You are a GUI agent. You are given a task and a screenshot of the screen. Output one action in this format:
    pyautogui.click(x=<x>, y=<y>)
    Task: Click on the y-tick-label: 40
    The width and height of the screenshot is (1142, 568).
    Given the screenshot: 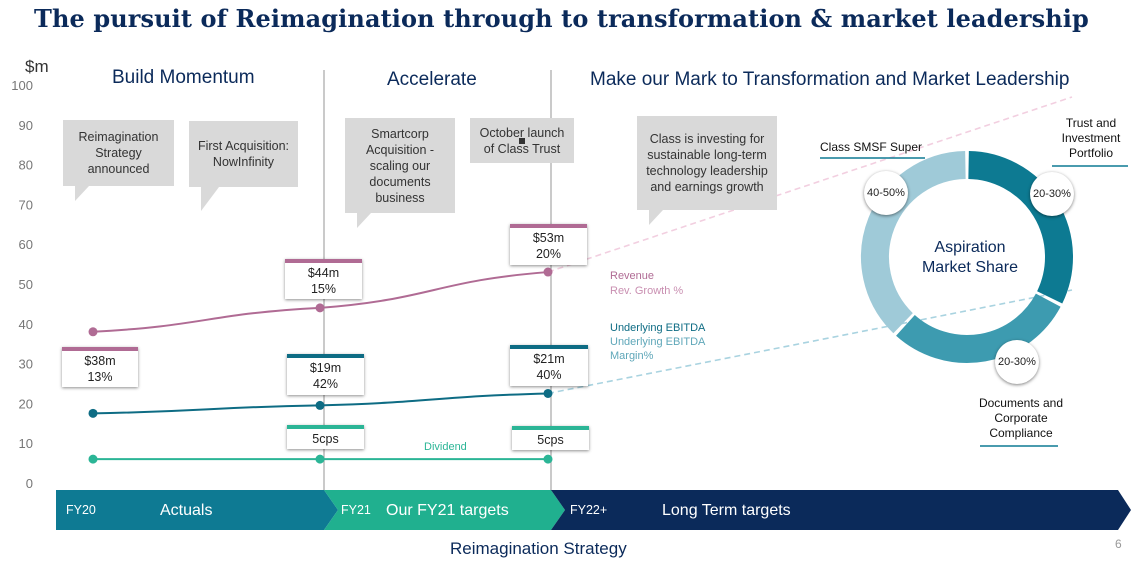 What is the action you would take?
    pyautogui.click(x=26, y=324)
    